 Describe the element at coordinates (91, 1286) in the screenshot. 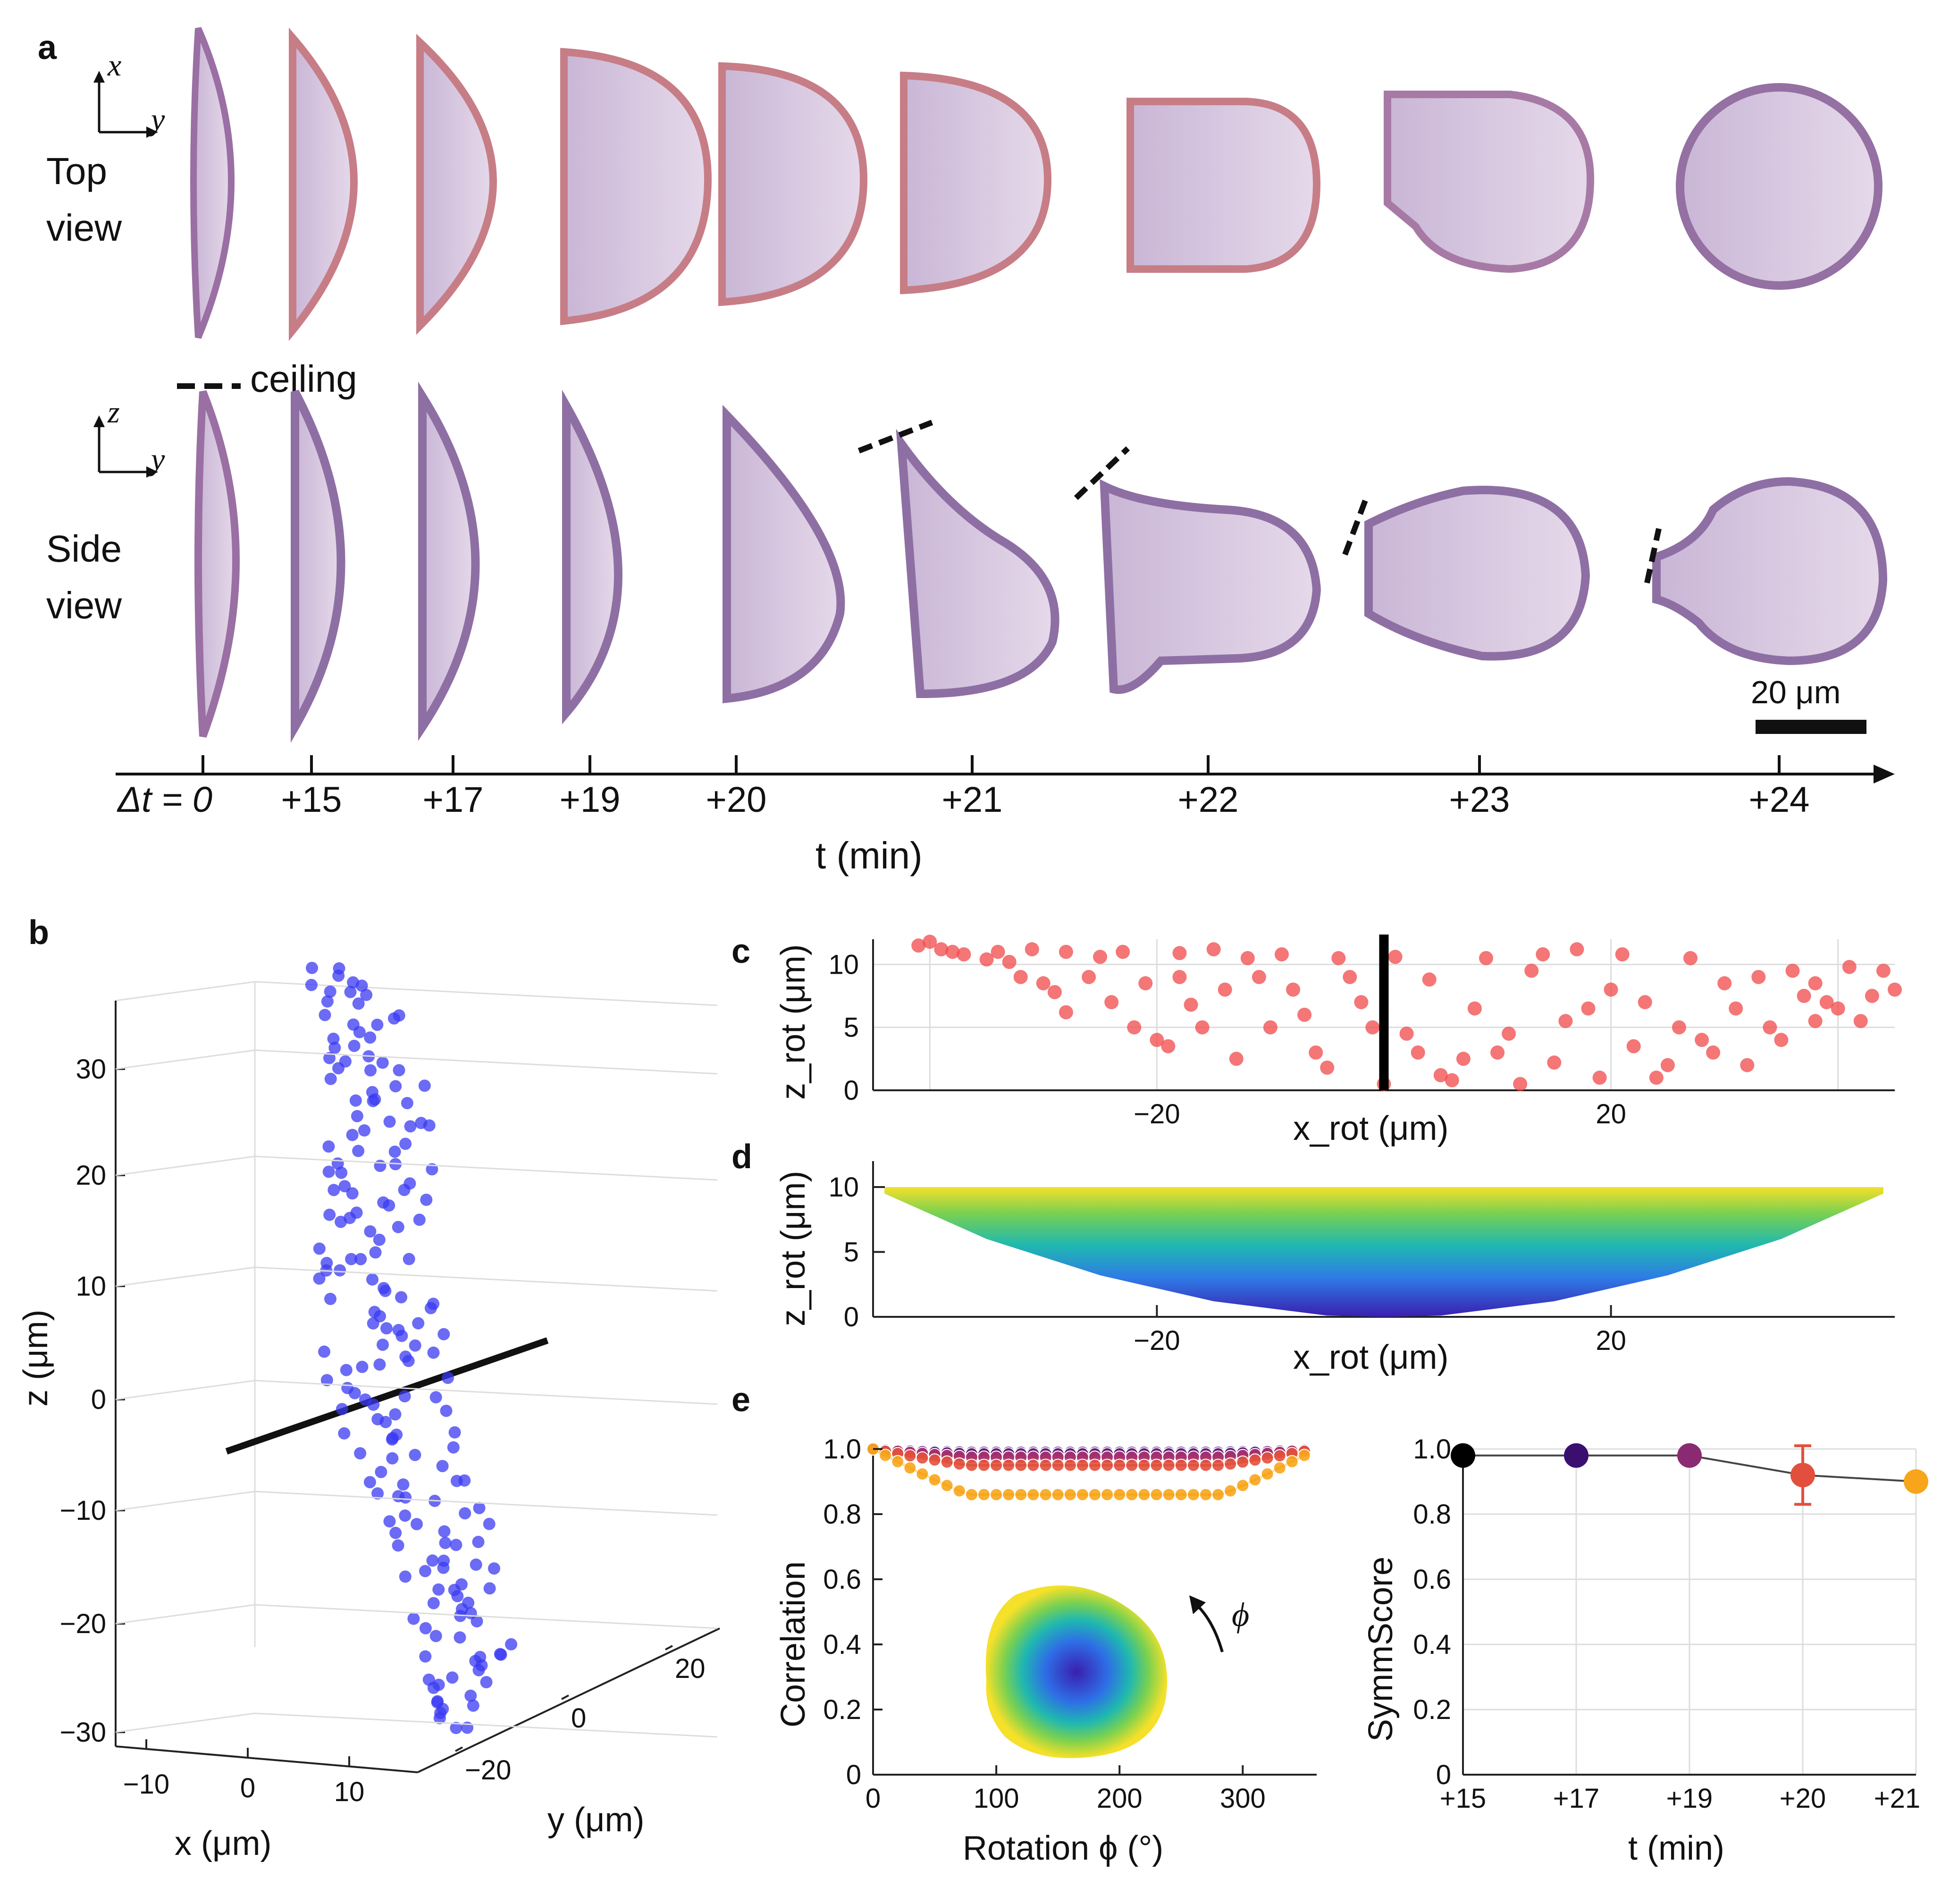

I see `b-z-ticklabel-2: 10` at that location.